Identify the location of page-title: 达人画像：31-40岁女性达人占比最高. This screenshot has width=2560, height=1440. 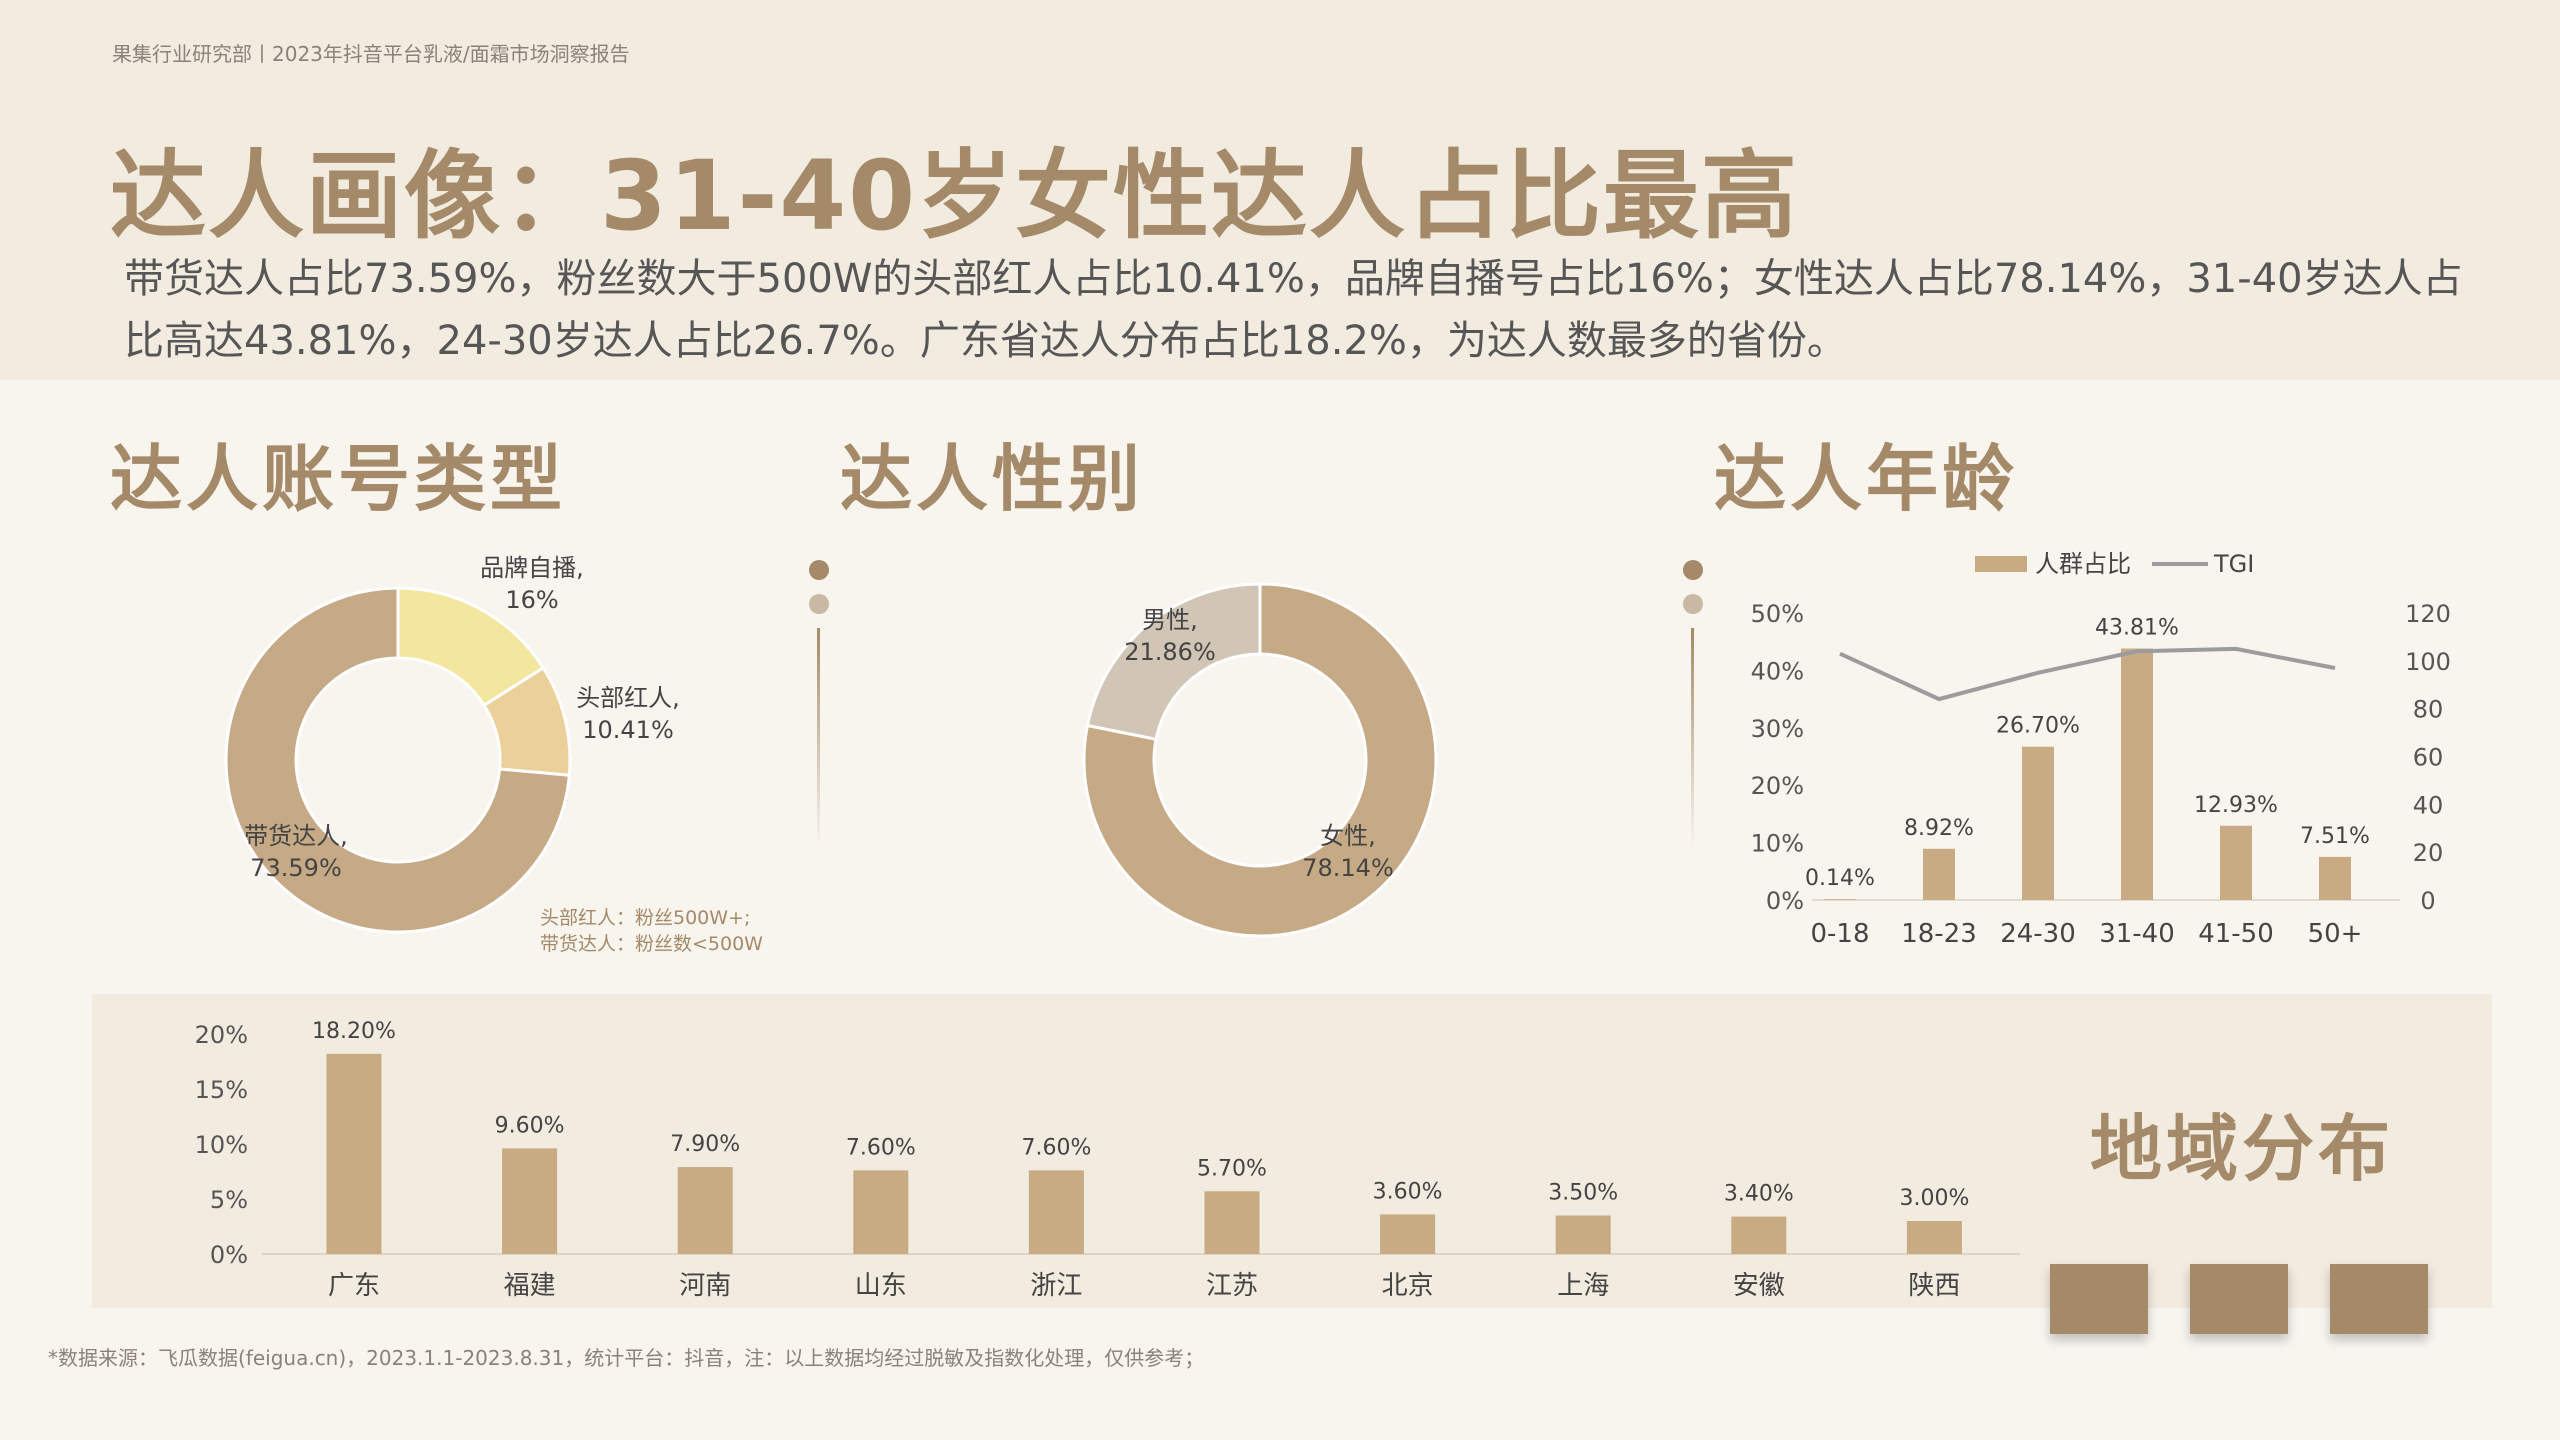
(955, 196).